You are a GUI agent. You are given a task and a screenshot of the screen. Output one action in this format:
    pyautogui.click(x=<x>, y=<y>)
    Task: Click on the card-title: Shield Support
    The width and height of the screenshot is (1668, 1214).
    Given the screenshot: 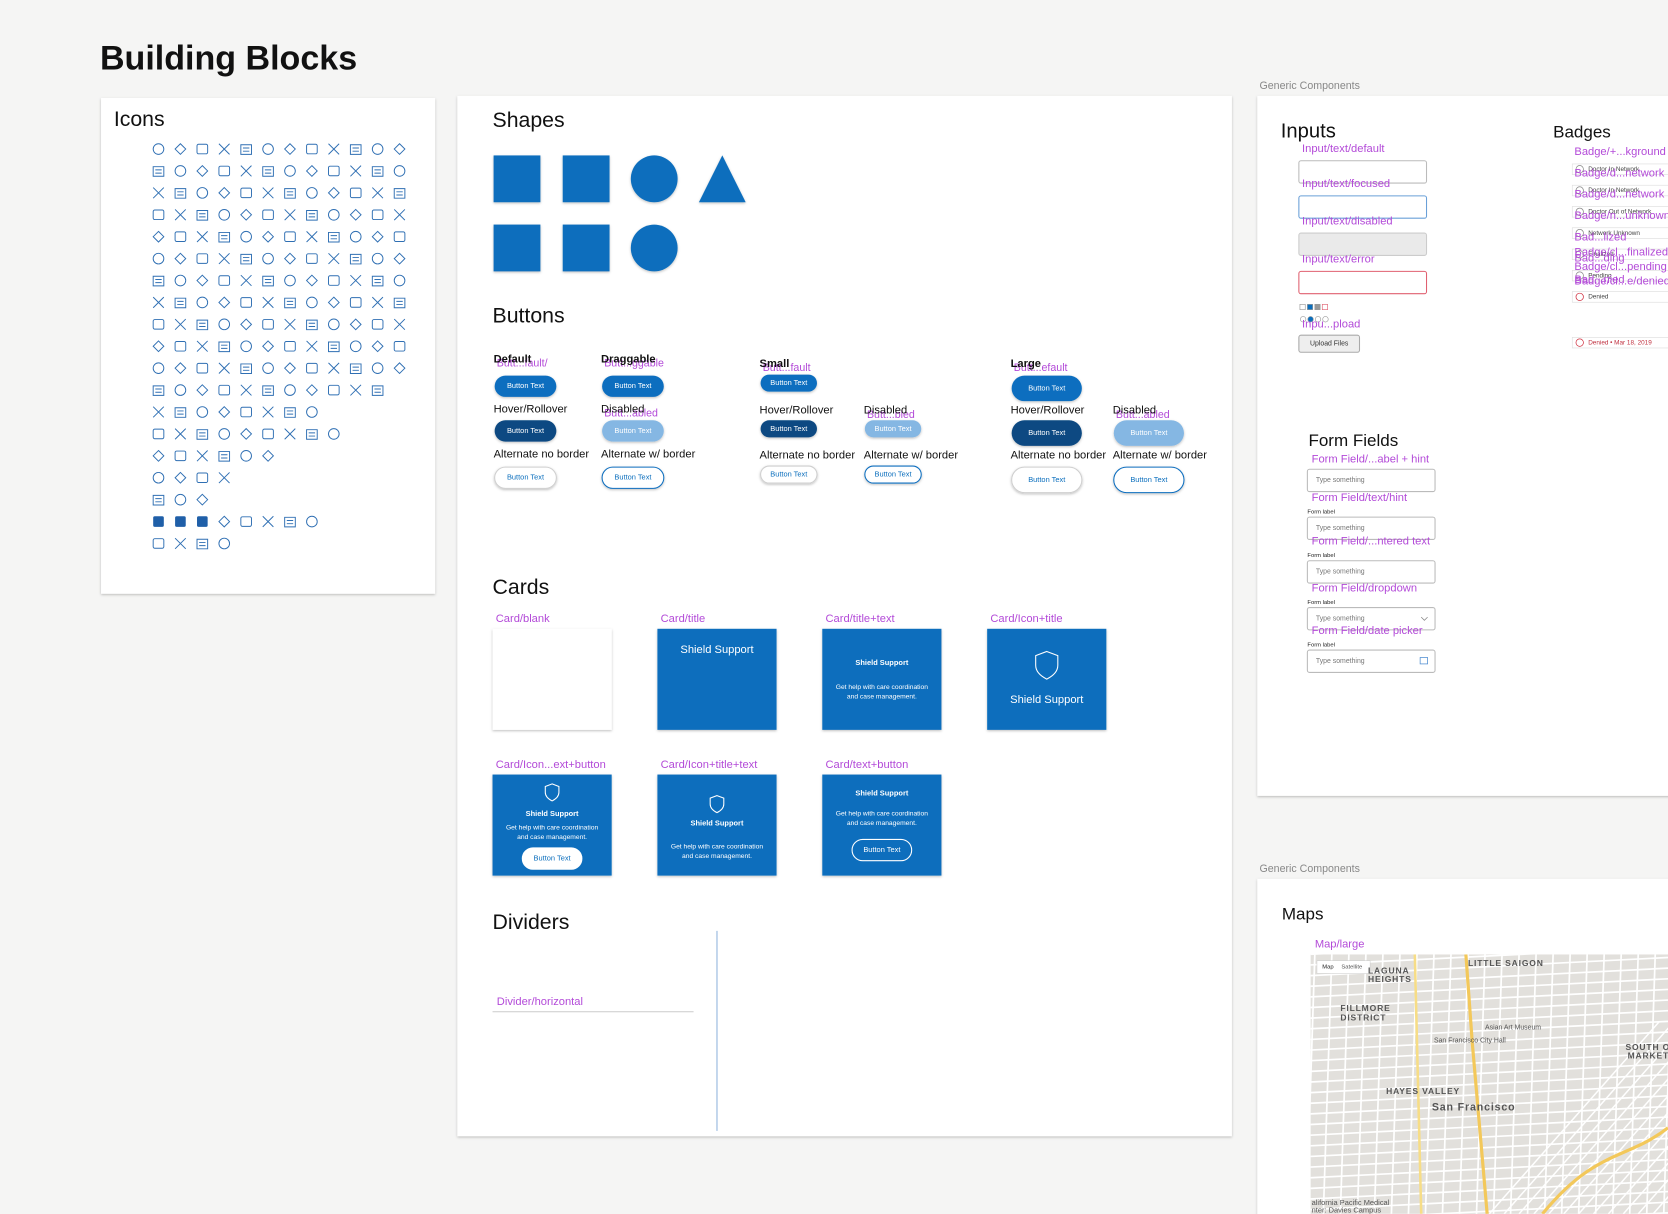 What is the action you would take?
    pyautogui.click(x=717, y=650)
    